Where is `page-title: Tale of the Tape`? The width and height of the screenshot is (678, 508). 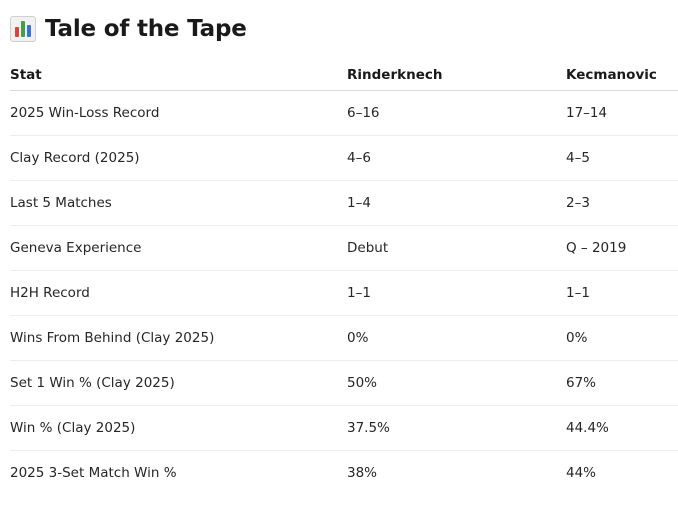
page-title: Tale of the Tape is located at coordinates (146, 29).